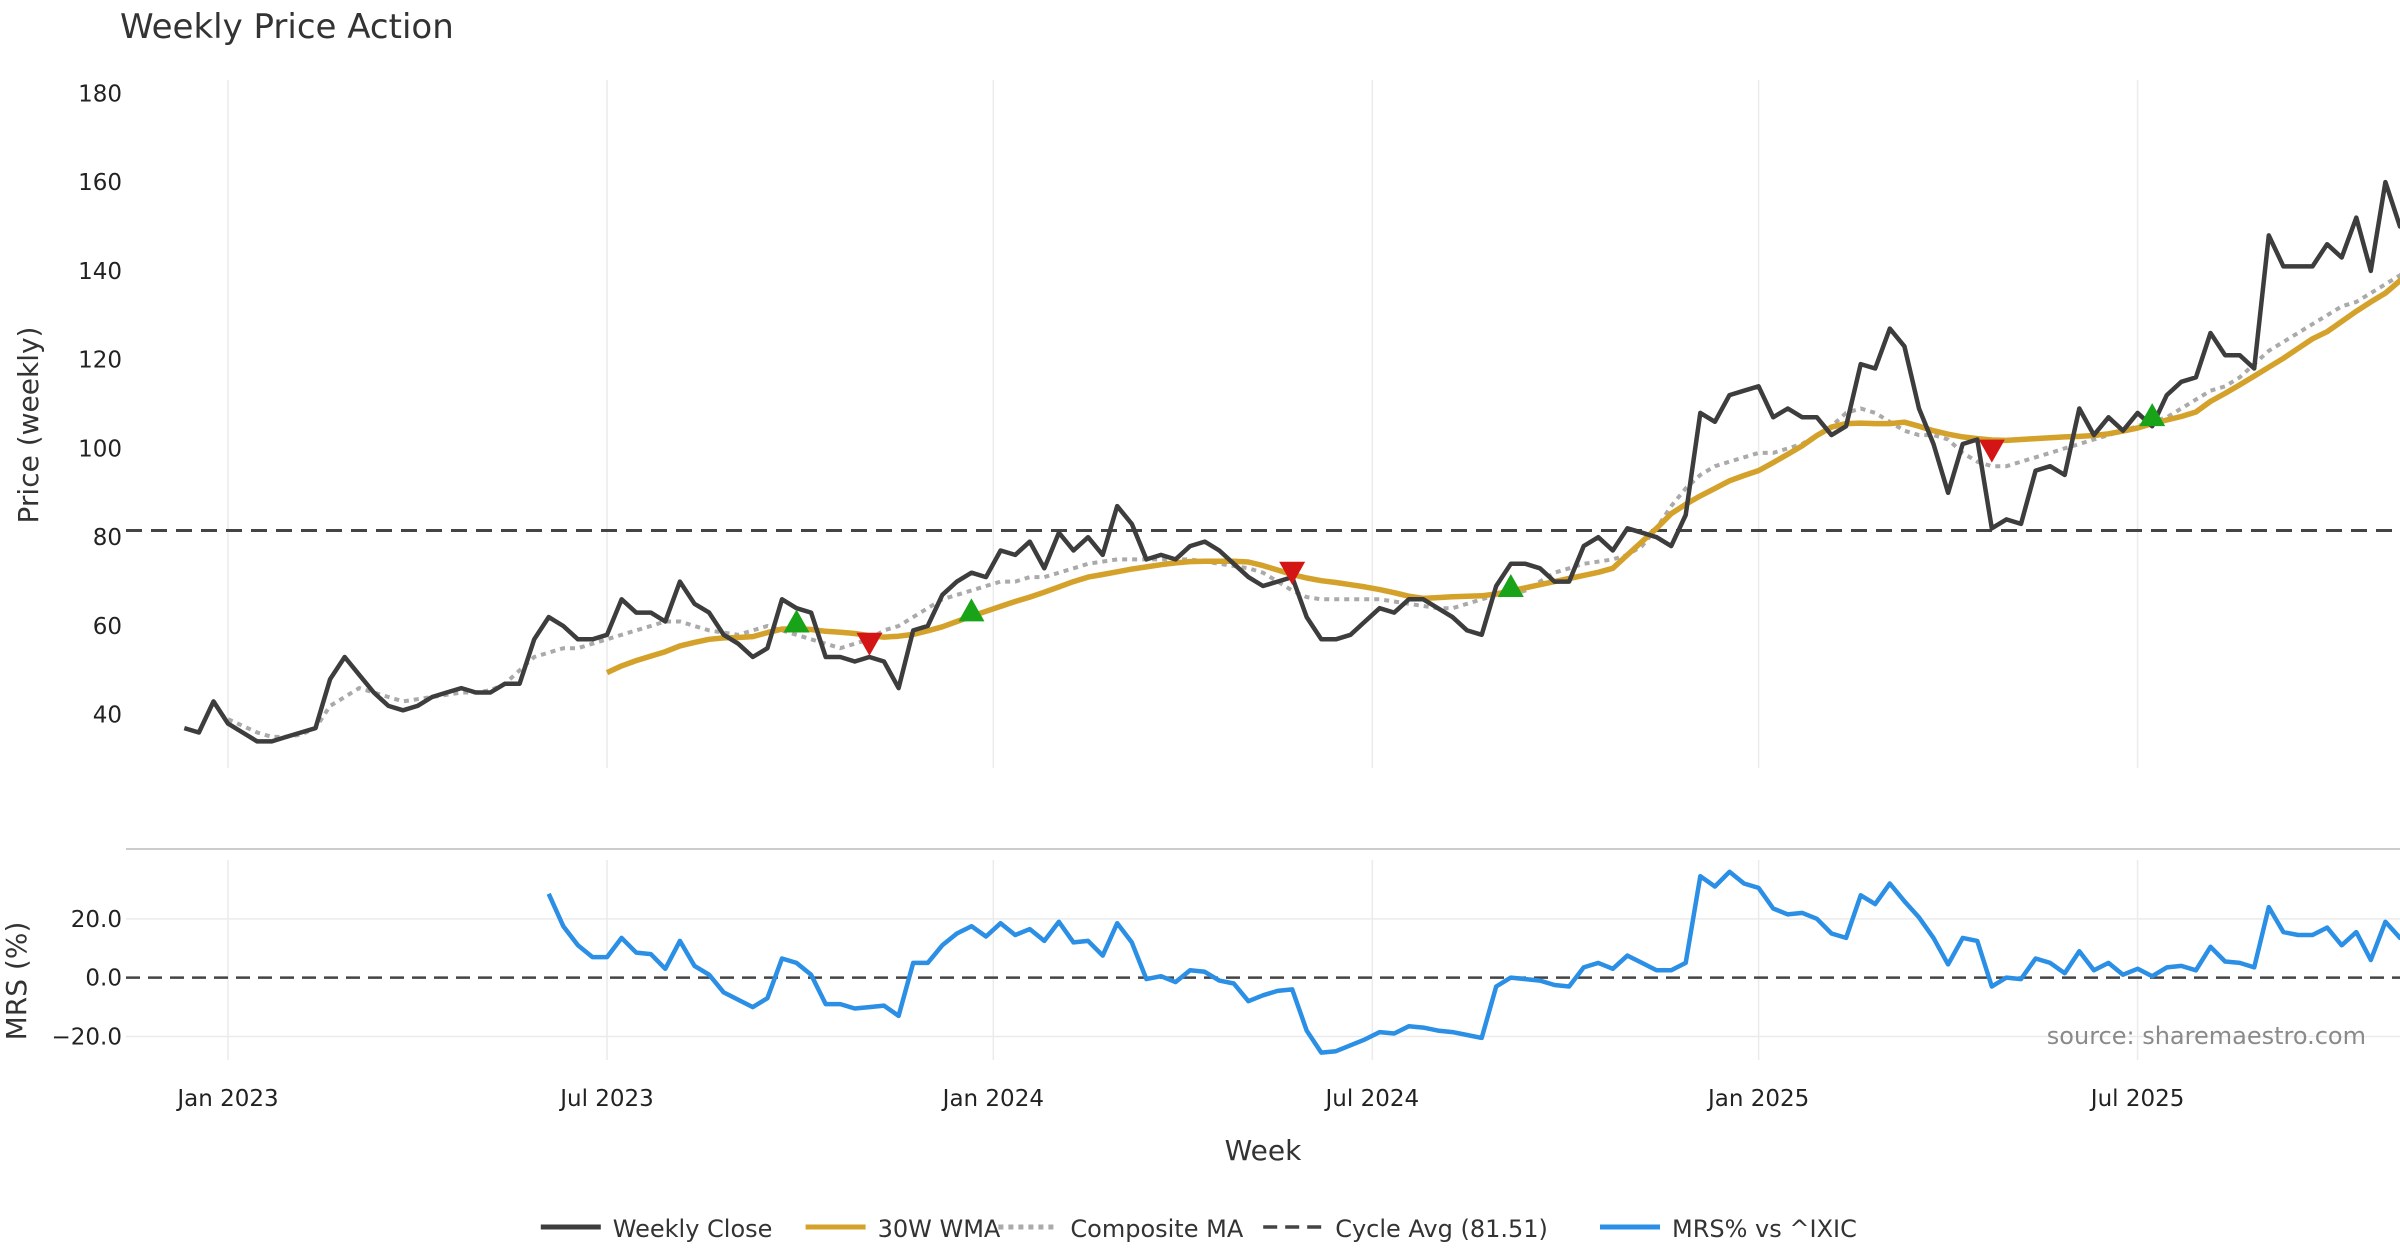 The image size is (2400, 1260). What do you see at coordinates (2137, 1099) in the screenshot?
I see `x-tick-label: Jul 2025` at bounding box center [2137, 1099].